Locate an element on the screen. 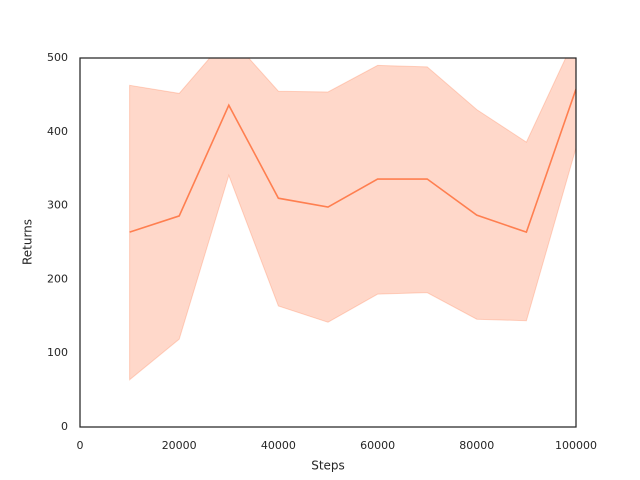 The height and width of the screenshot is (480, 640). y-tick-label: 400 is located at coordinates (57, 131).